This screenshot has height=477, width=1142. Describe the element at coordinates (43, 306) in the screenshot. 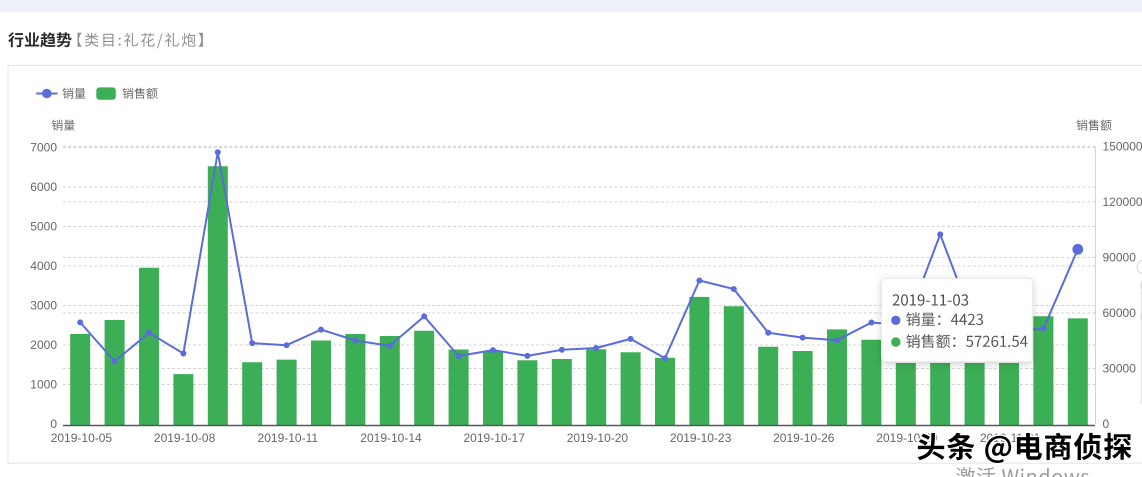

I see `svg-text: 3000` at that location.